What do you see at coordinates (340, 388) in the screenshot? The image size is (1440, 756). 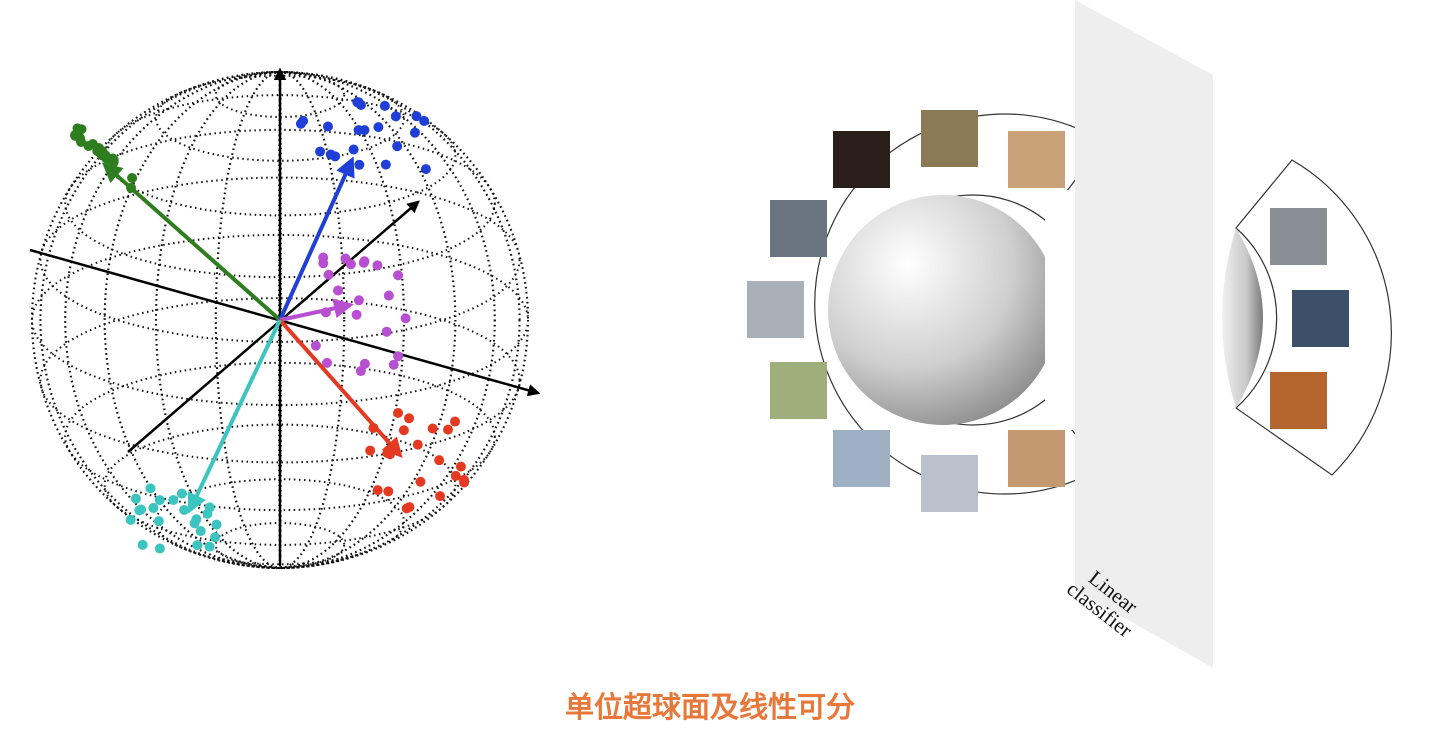 I see `red-vector` at bounding box center [340, 388].